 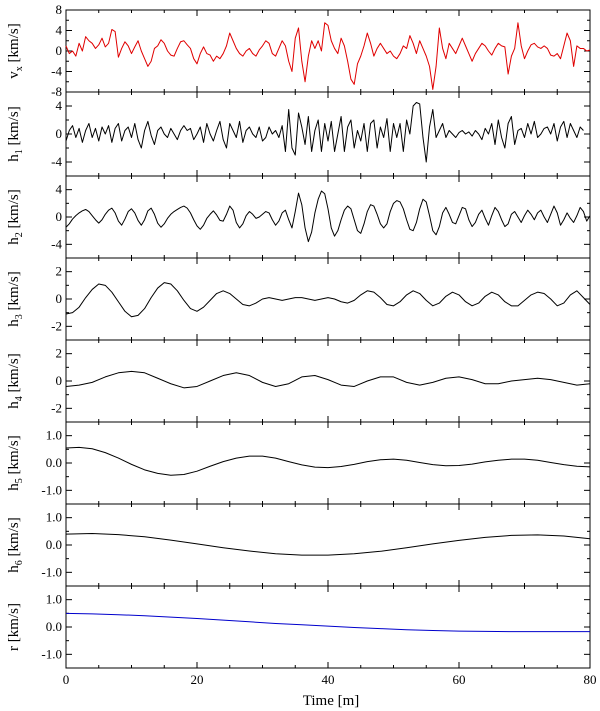 I want to click on series-line-r, so click(x=327, y=622).